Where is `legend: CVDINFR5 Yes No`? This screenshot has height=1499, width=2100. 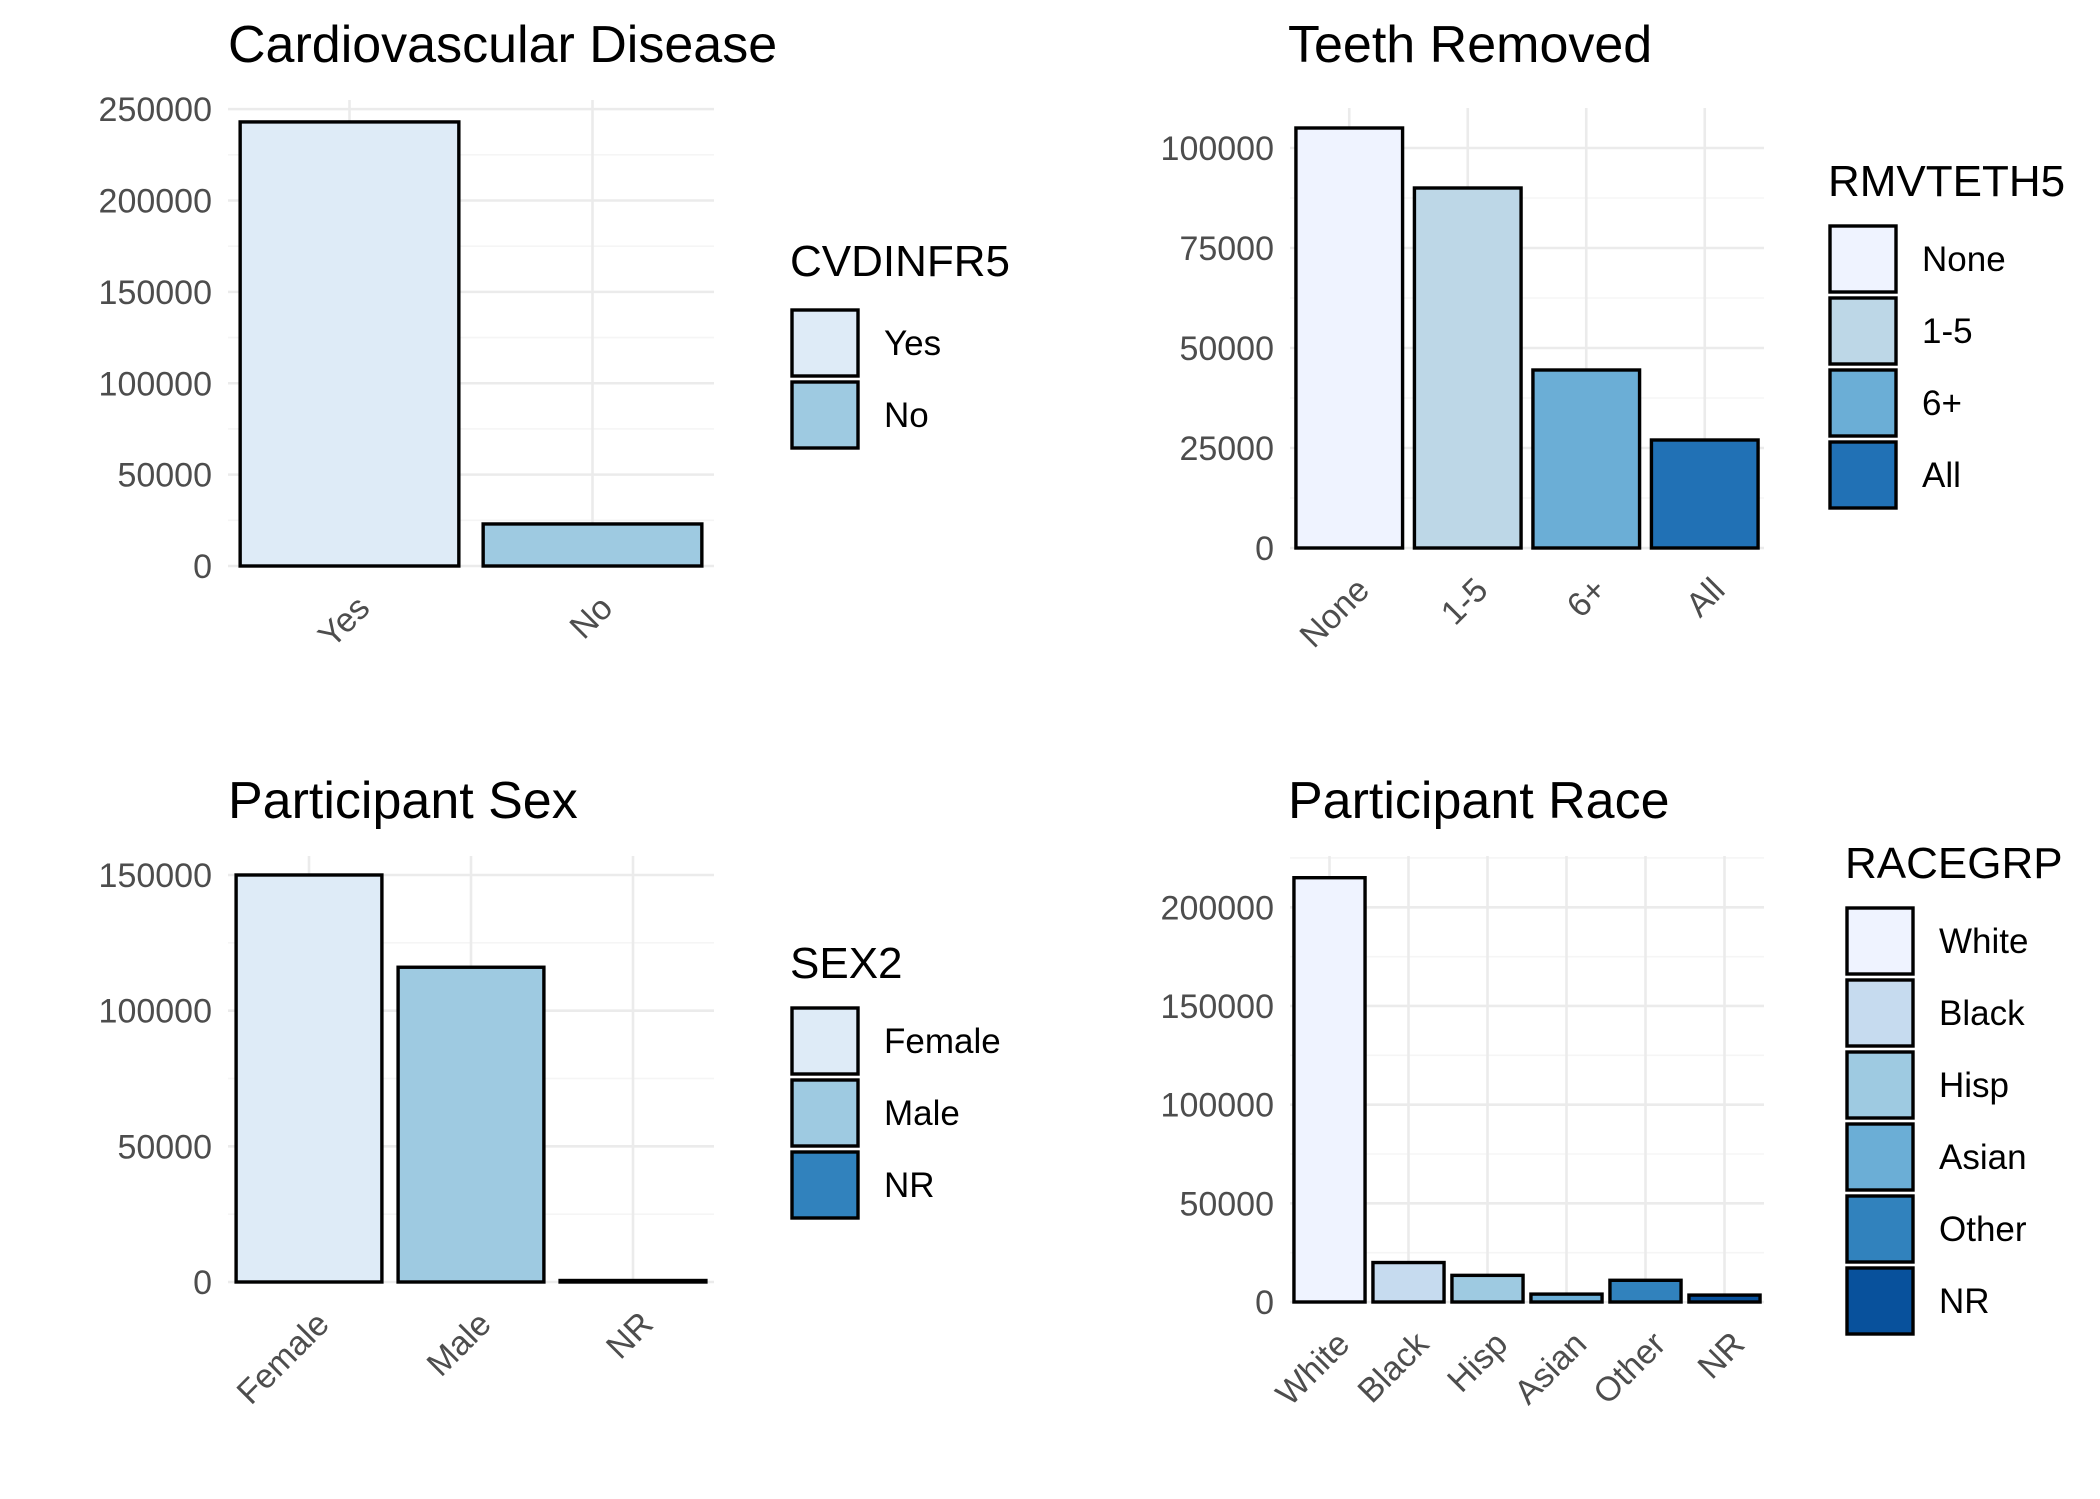
legend: CVDINFR5 Yes No is located at coordinates (900, 343).